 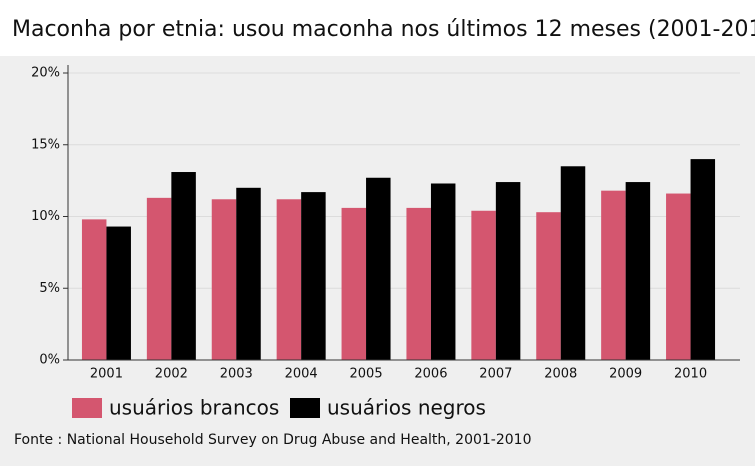 What do you see at coordinates (49, 360) in the screenshot?
I see `y-tick-label: 0%` at bounding box center [49, 360].